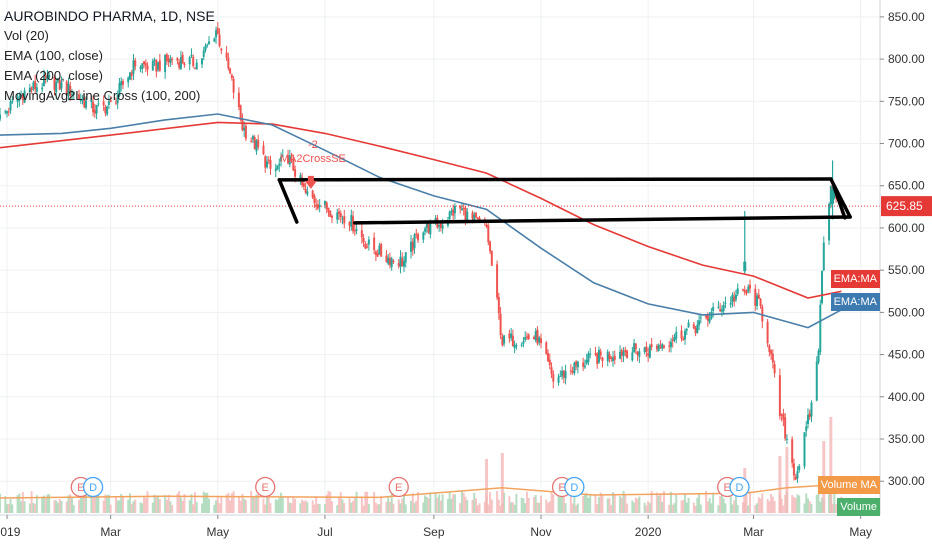 Image resolution: width=932 pixels, height=550 pixels. Describe the element at coordinates (564, 201) in the screenshot. I see `pattern-lines` at that location.